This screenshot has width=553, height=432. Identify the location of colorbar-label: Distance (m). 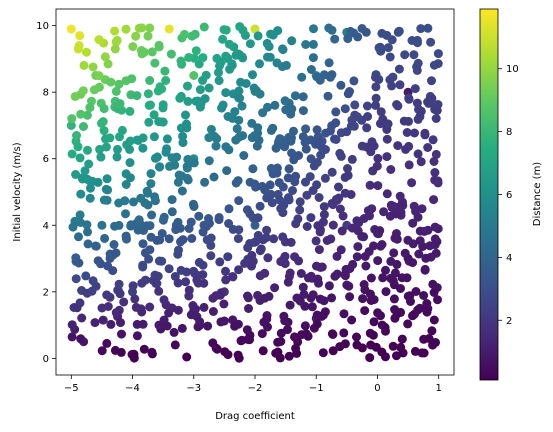
(537, 194).